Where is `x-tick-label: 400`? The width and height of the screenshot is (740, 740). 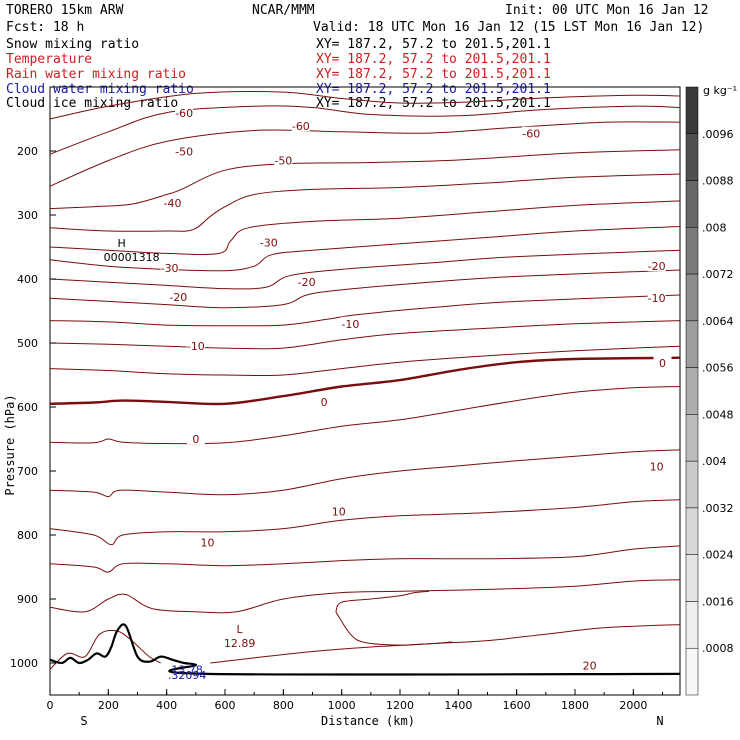 x-tick-label: 400 is located at coordinates (166, 705).